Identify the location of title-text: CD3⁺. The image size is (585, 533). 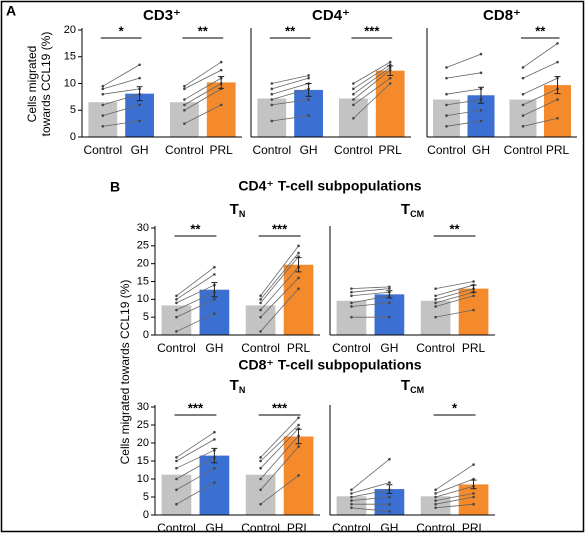
(162, 15).